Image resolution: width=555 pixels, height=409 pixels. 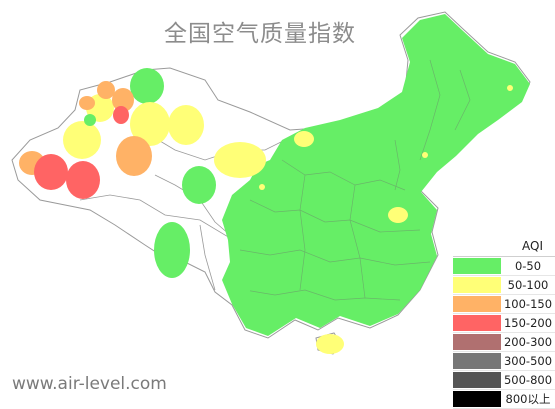 I want to click on legend-label: 100-150, so click(x=528, y=304).